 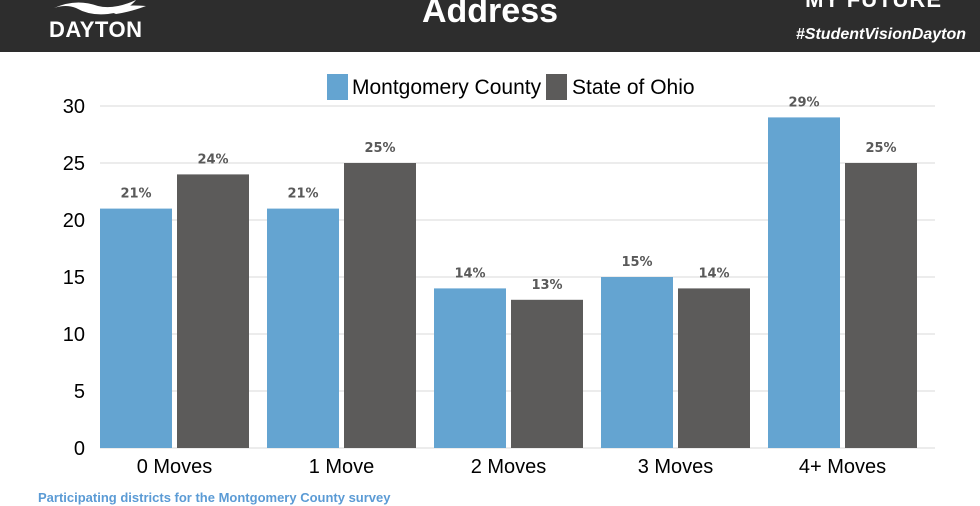 What do you see at coordinates (212, 159) in the screenshot?
I see `data-label: 24%` at bounding box center [212, 159].